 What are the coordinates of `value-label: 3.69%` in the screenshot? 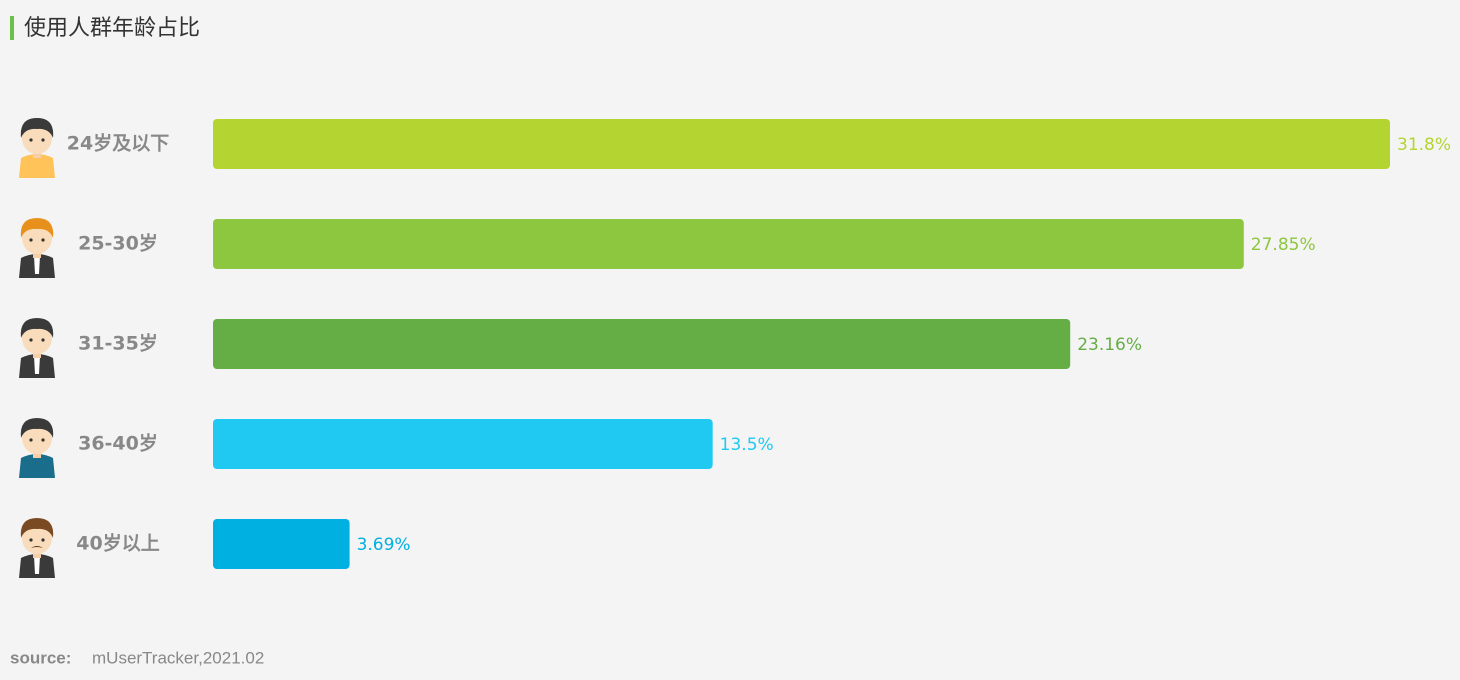 It's located at (384, 545).